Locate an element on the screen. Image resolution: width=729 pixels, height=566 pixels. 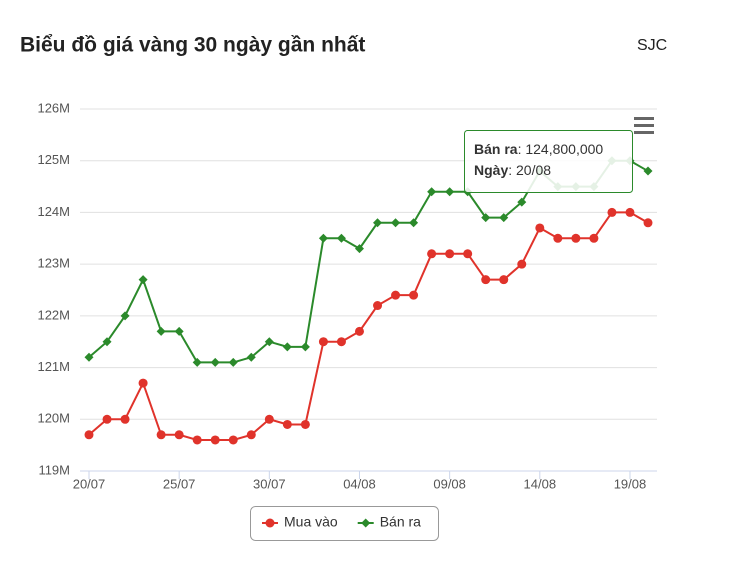
tooltip-label: Ngày is located at coordinates (491, 170).